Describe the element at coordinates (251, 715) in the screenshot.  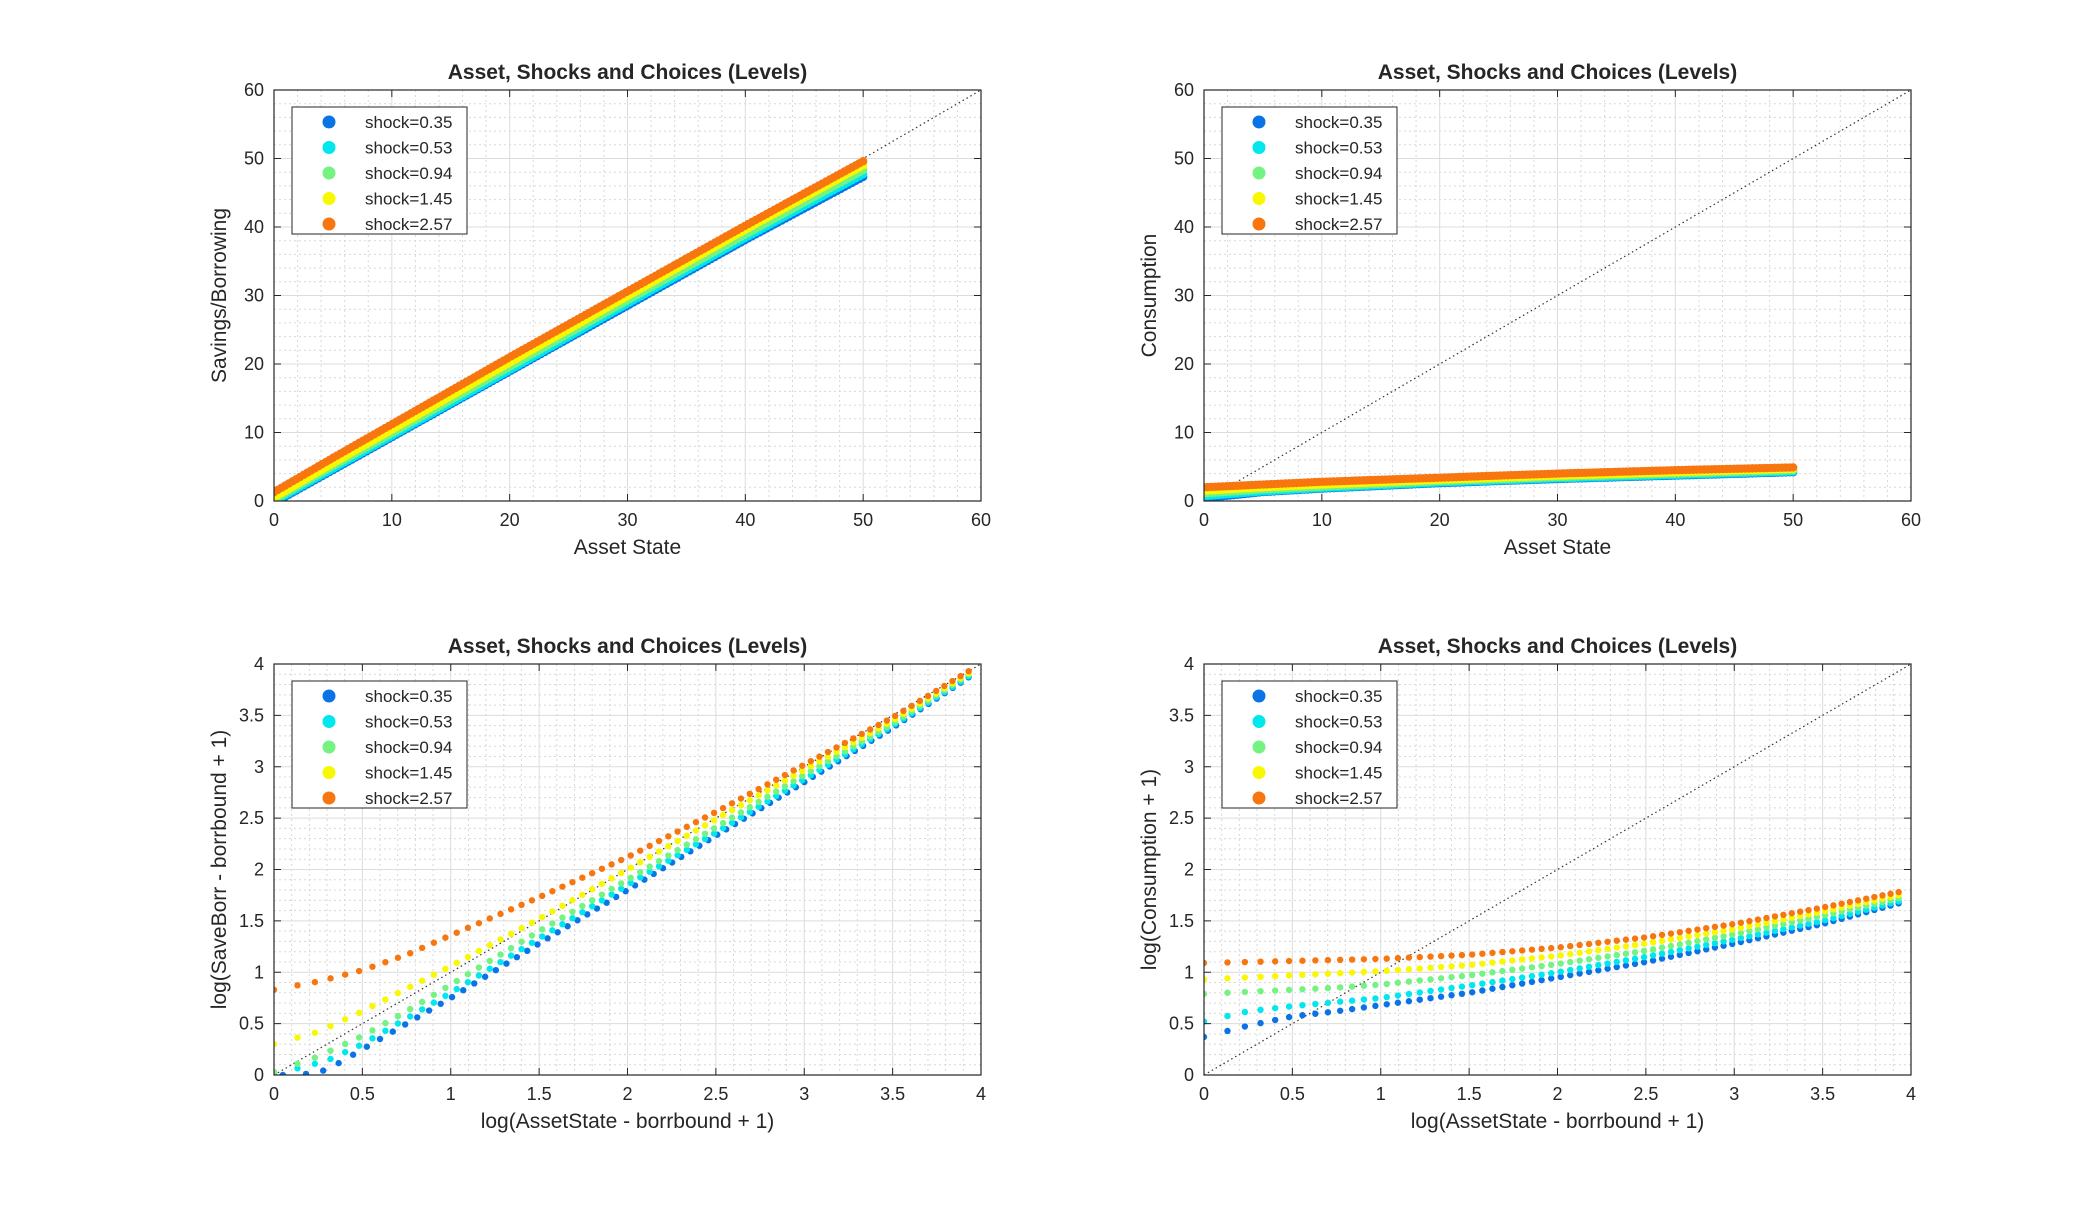
I see `y-tick-label: 3.5` at that location.